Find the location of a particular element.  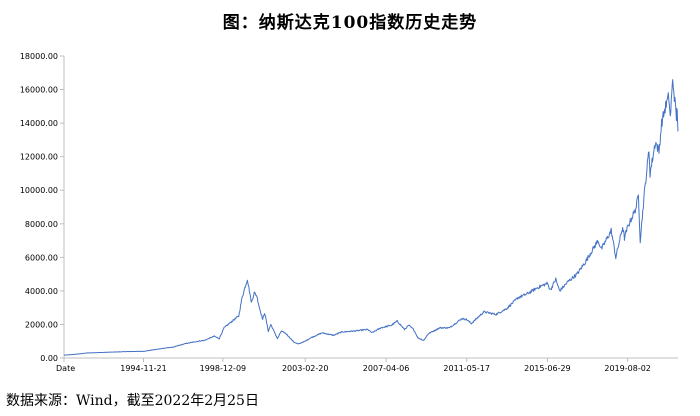

x-tick-label: 2019-08-02 is located at coordinates (627, 368).